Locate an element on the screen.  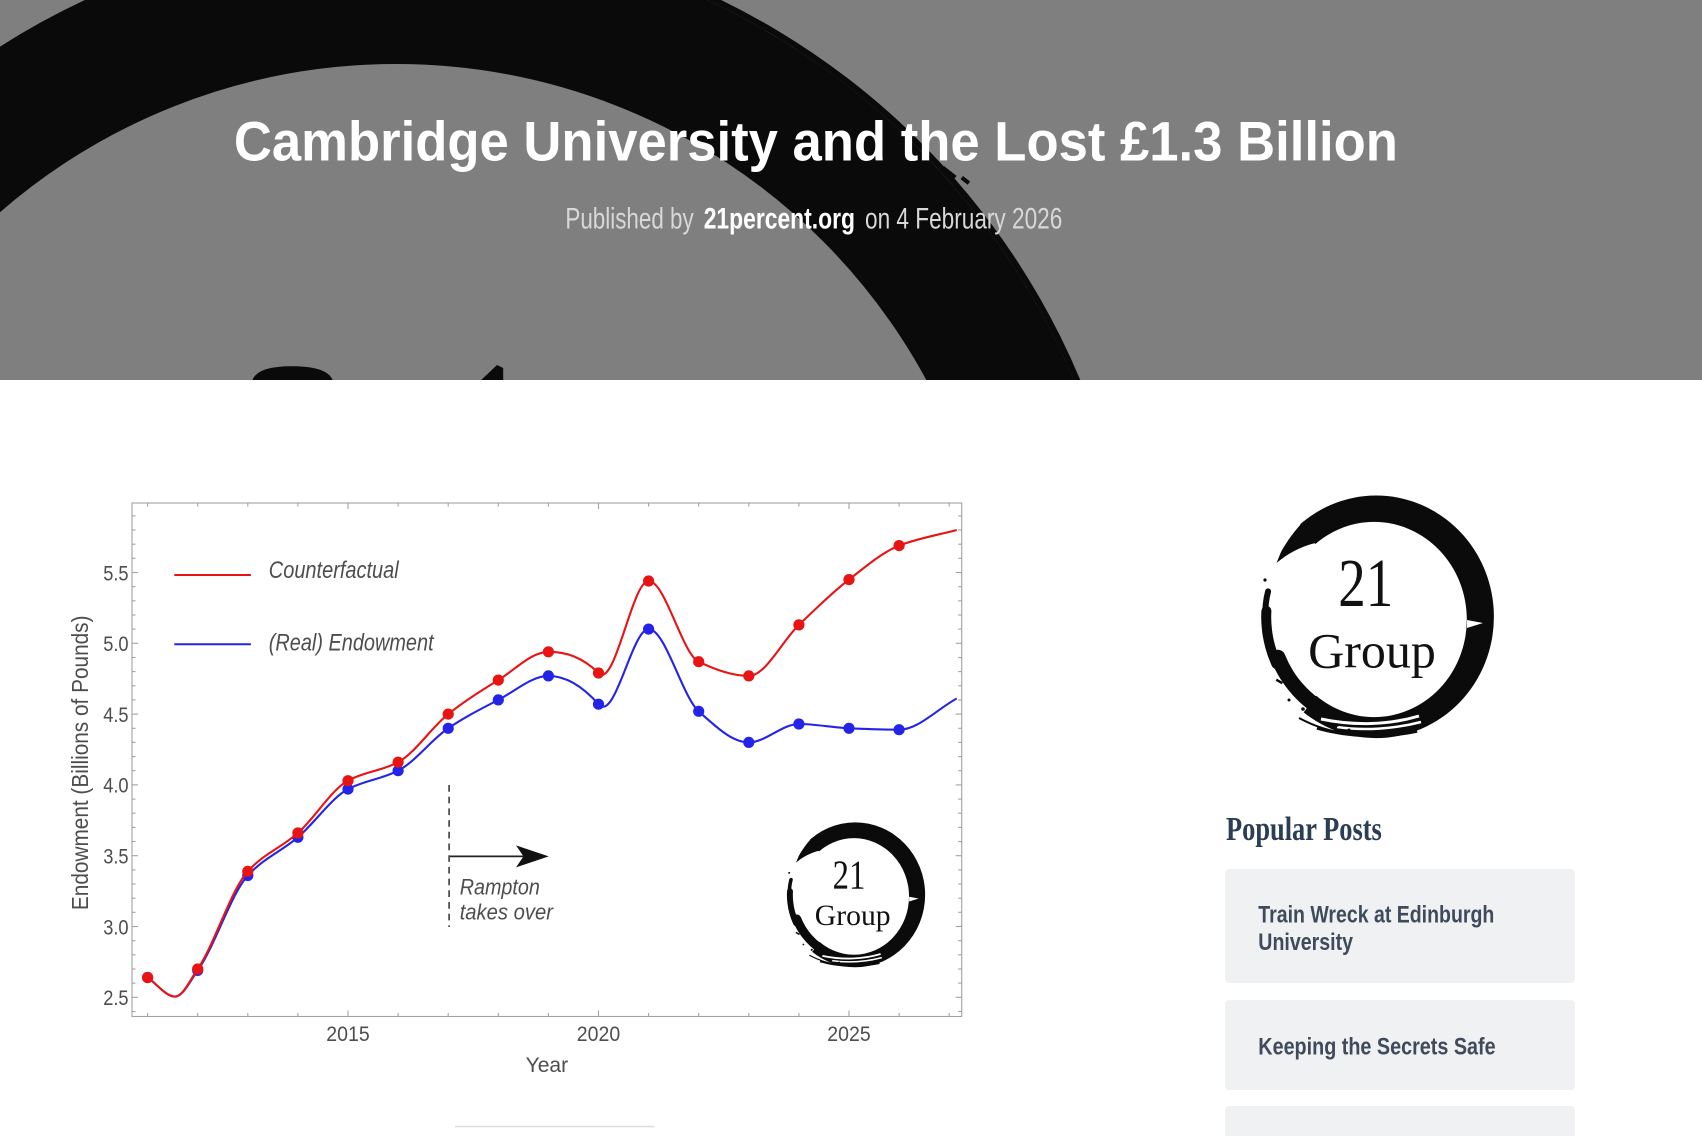
svg-text: Popular Posts is located at coordinates (1304, 829).